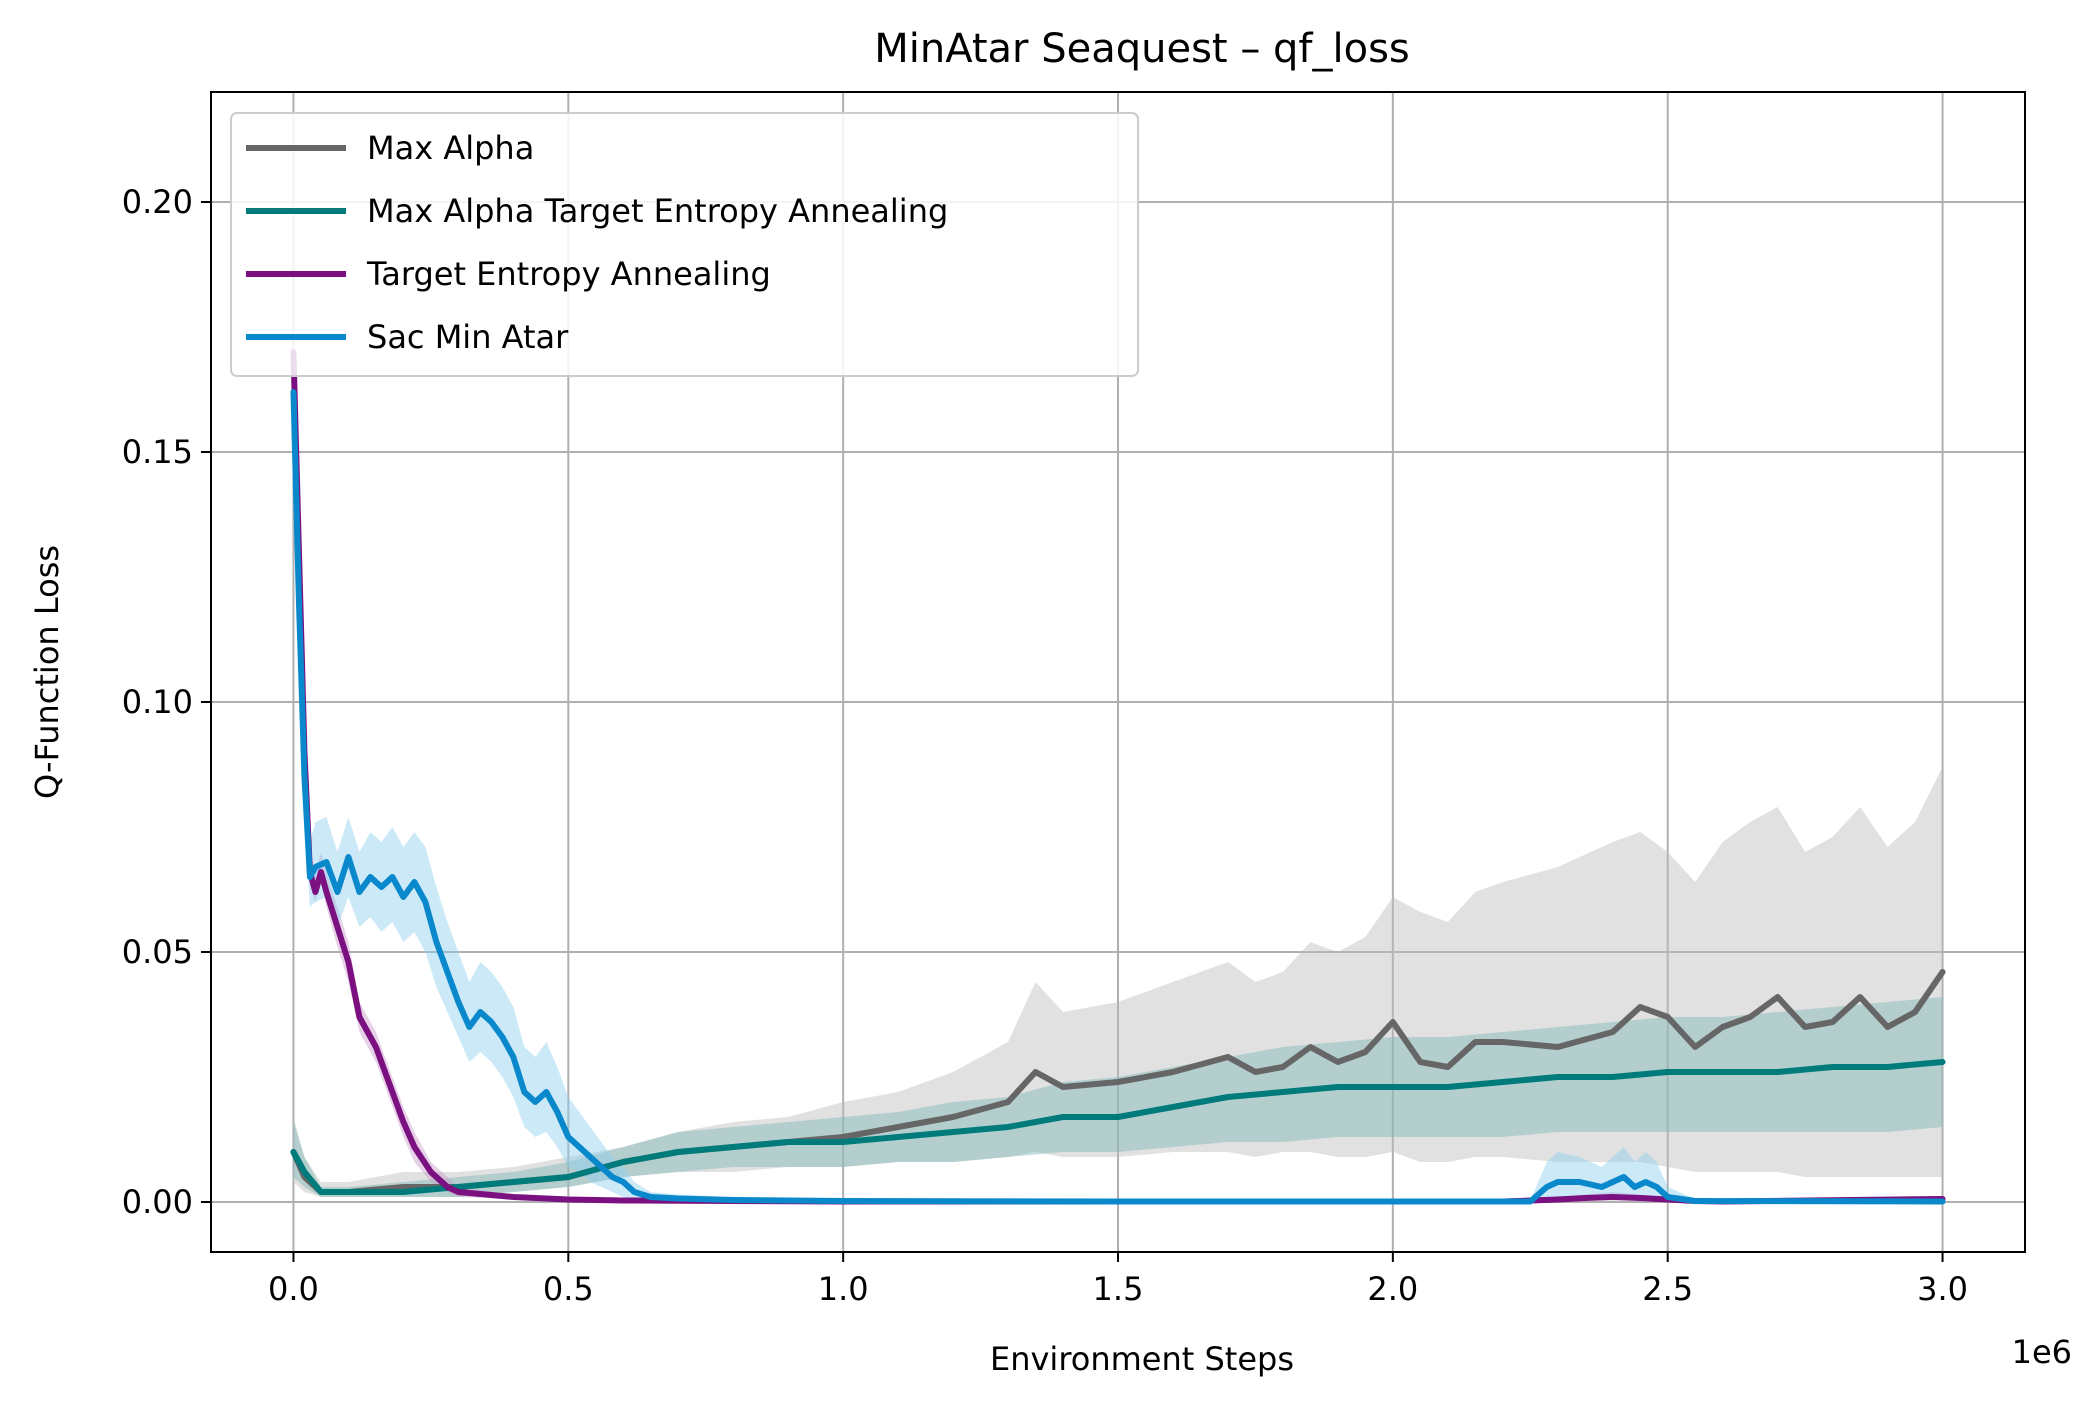 This screenshot has width=2100, height=1407. Describe the element at coordinates (157, 952) in the screenshot. I see `y-tick-label: 0.05` at that location.